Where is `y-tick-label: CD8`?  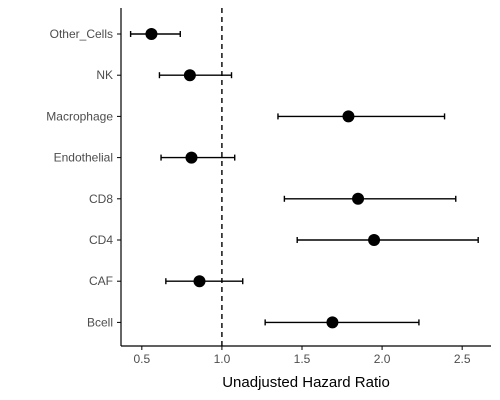
y-tick-label: CD8 is located at coordinates (101, 199).